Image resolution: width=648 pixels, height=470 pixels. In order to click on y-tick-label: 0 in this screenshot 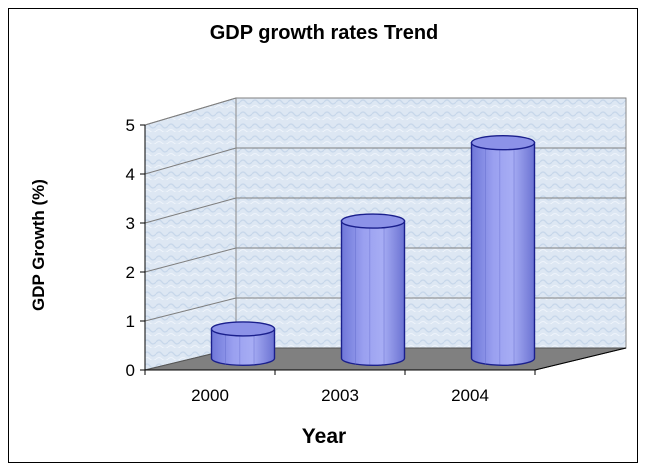, I will do `click(130, 370)`.